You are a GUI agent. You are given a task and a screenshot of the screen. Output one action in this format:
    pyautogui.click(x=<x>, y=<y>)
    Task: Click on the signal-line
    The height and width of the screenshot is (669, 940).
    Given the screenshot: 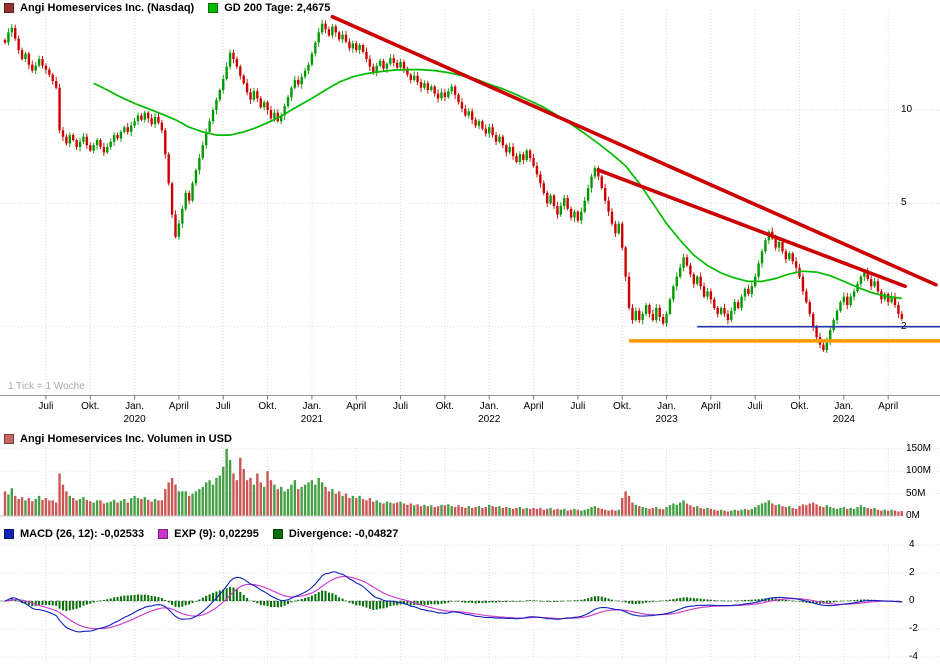 What is the action you would take?
    pyautogui.click(x=453, y=602)
    